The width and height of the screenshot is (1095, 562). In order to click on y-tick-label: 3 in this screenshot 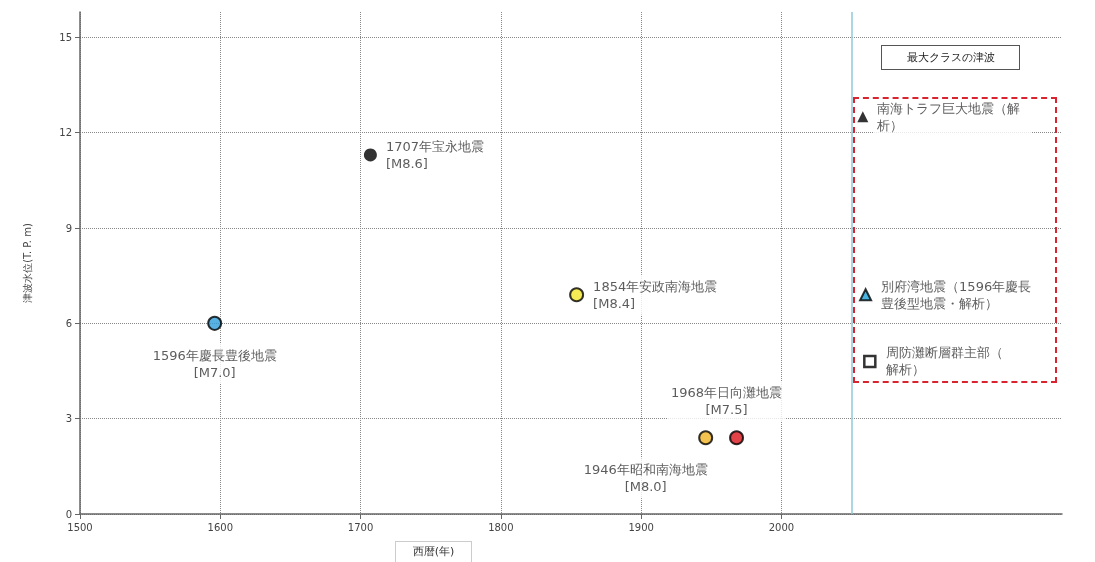, I will do `click(68, 419)`.